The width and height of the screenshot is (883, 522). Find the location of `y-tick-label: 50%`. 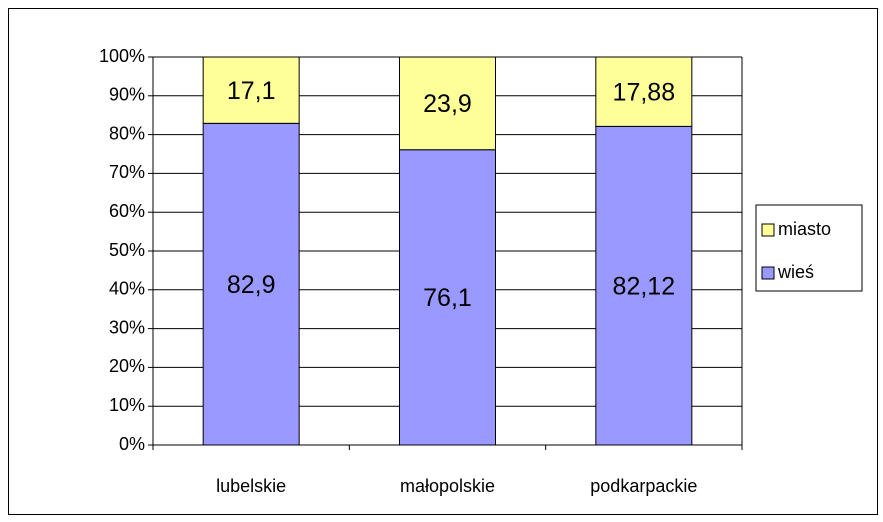

y-tick-label: 50% is located at coordinates (127, 250).